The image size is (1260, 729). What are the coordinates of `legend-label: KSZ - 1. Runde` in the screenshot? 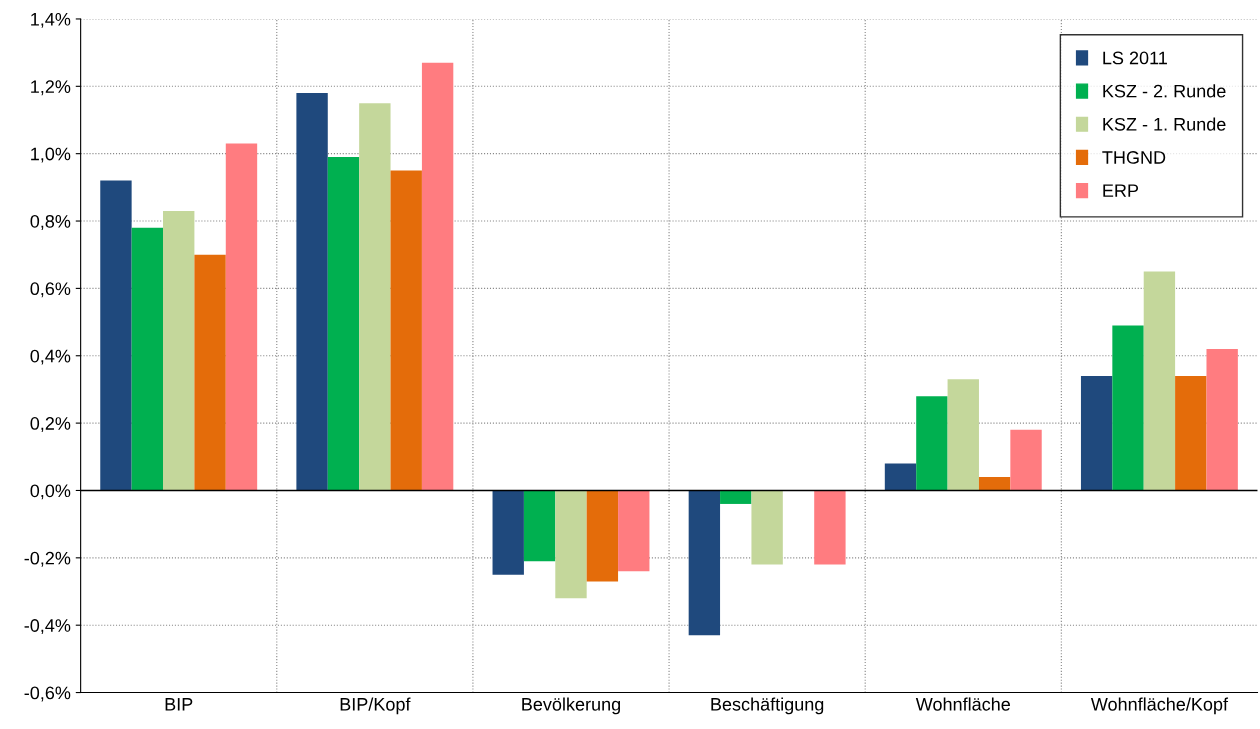 It's located at (1164, 124).